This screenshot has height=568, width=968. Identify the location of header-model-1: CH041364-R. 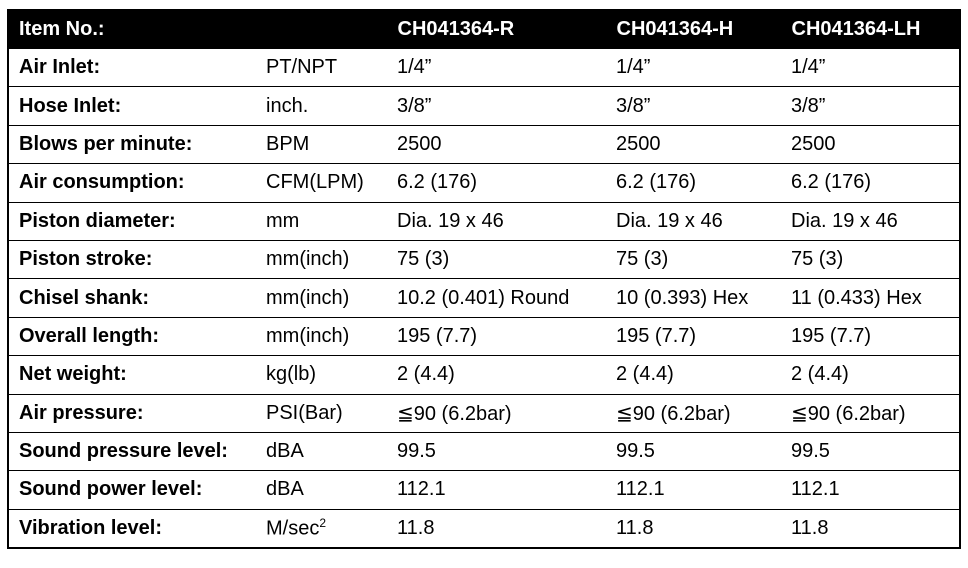
(496, 29).